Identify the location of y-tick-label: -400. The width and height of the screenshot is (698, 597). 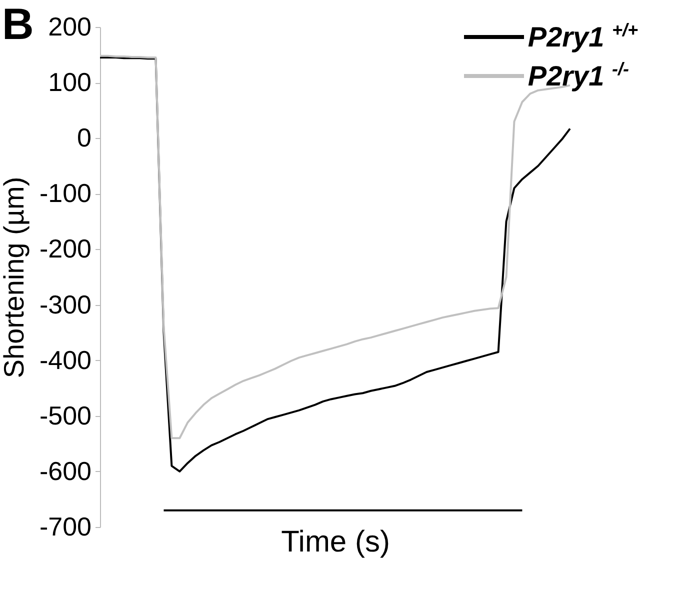
(65, 359).